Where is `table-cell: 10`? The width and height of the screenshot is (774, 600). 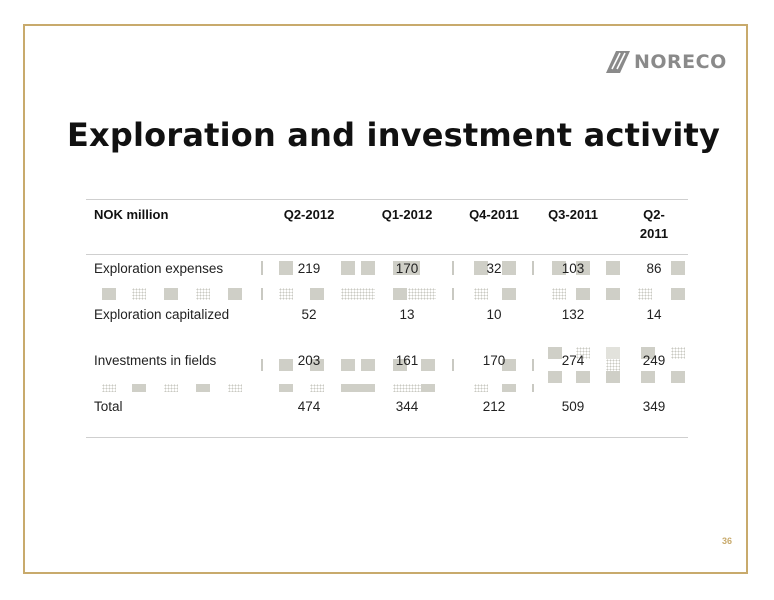 table-cell: 10 is located at coordinates (494, 314).